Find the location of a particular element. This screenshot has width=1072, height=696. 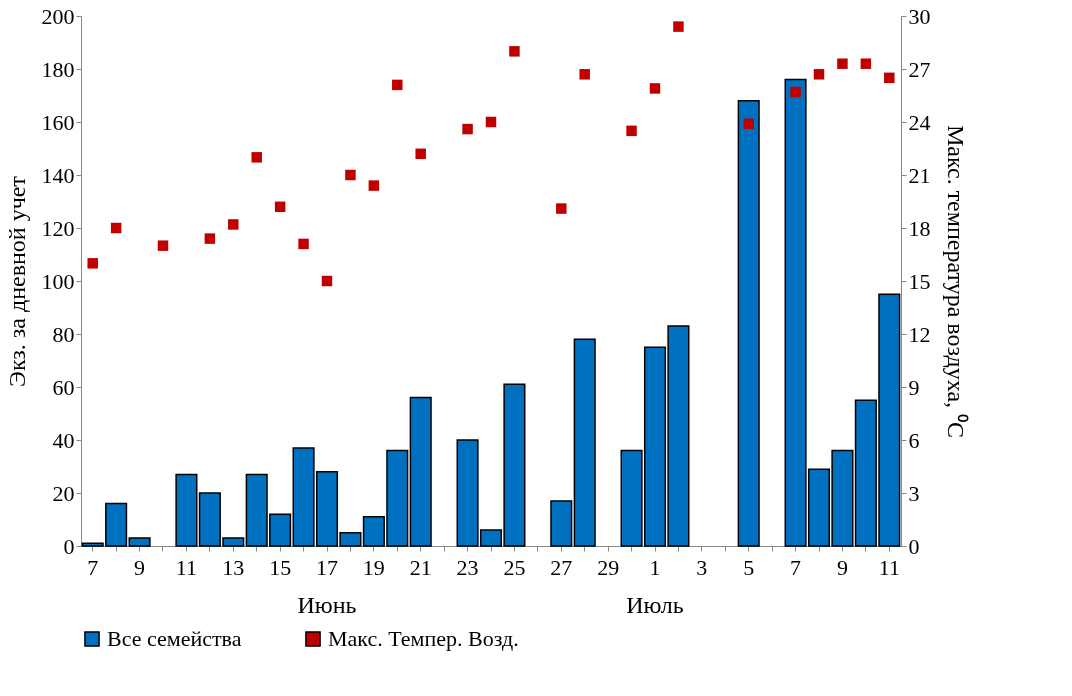

x-tick-label: 27 is located at coordinates (561, 567).